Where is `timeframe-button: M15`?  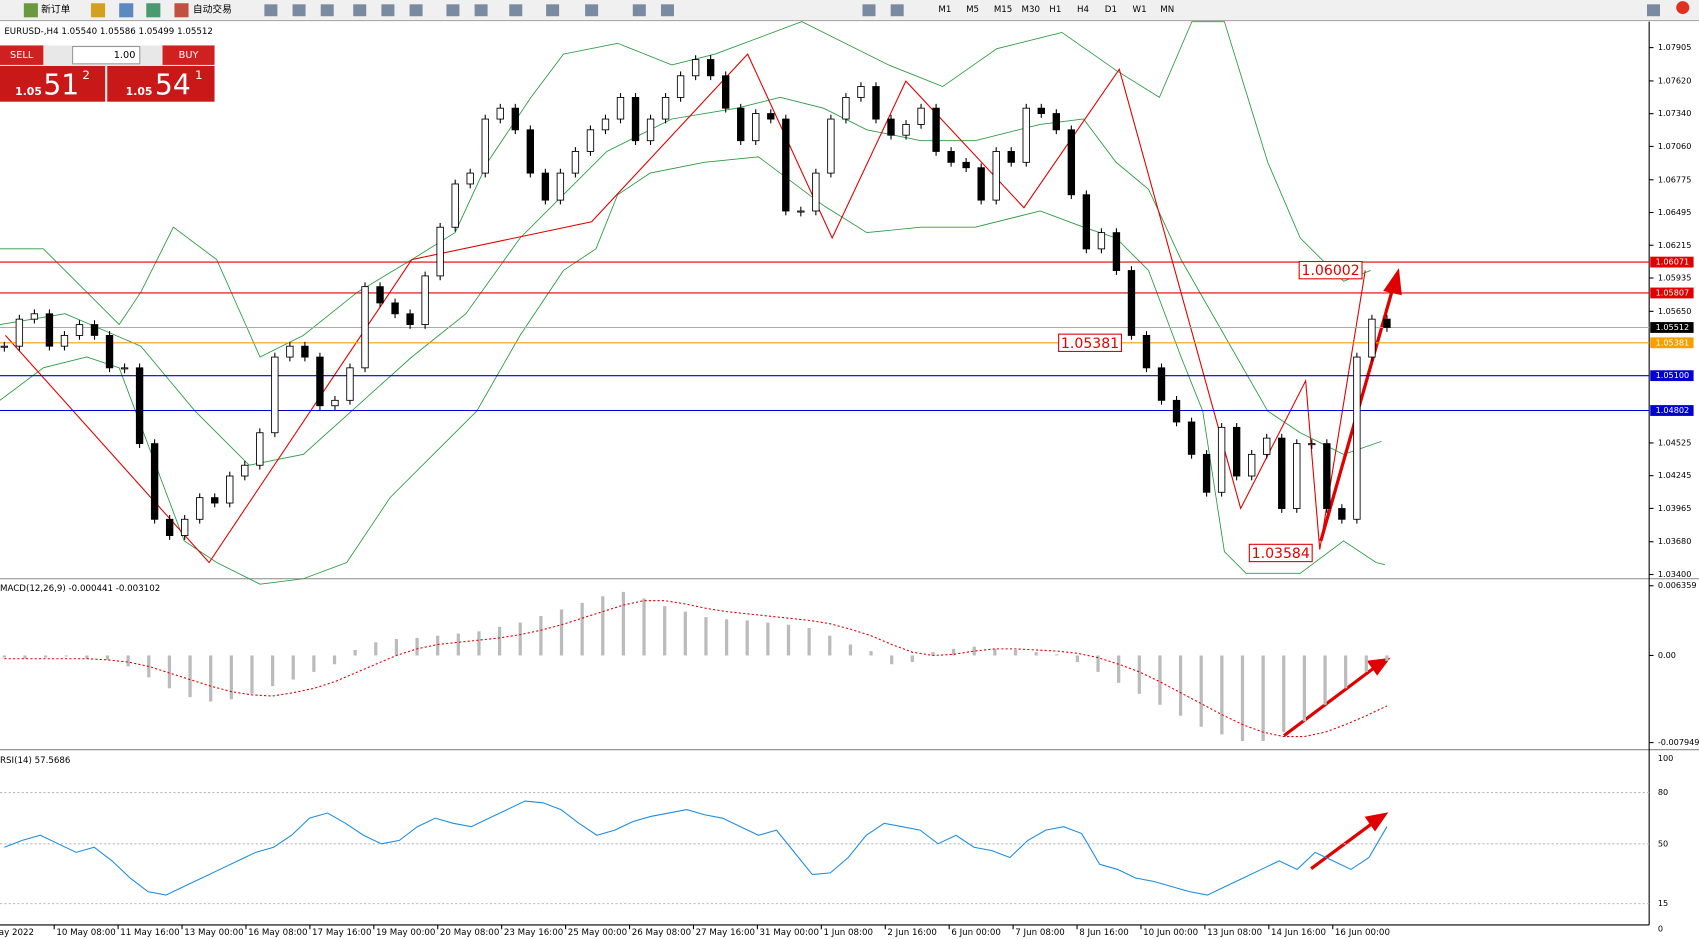
timeframe-button: M15 is located at coordinates (1003, 10).